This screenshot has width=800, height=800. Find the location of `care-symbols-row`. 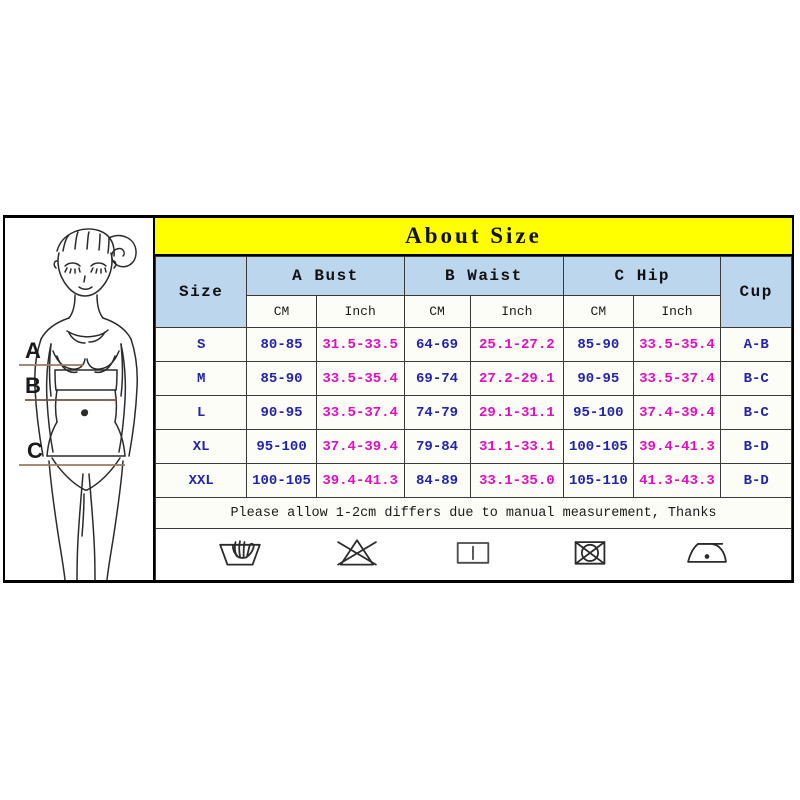

care-symbols-row is located at coordinates (473, 554).